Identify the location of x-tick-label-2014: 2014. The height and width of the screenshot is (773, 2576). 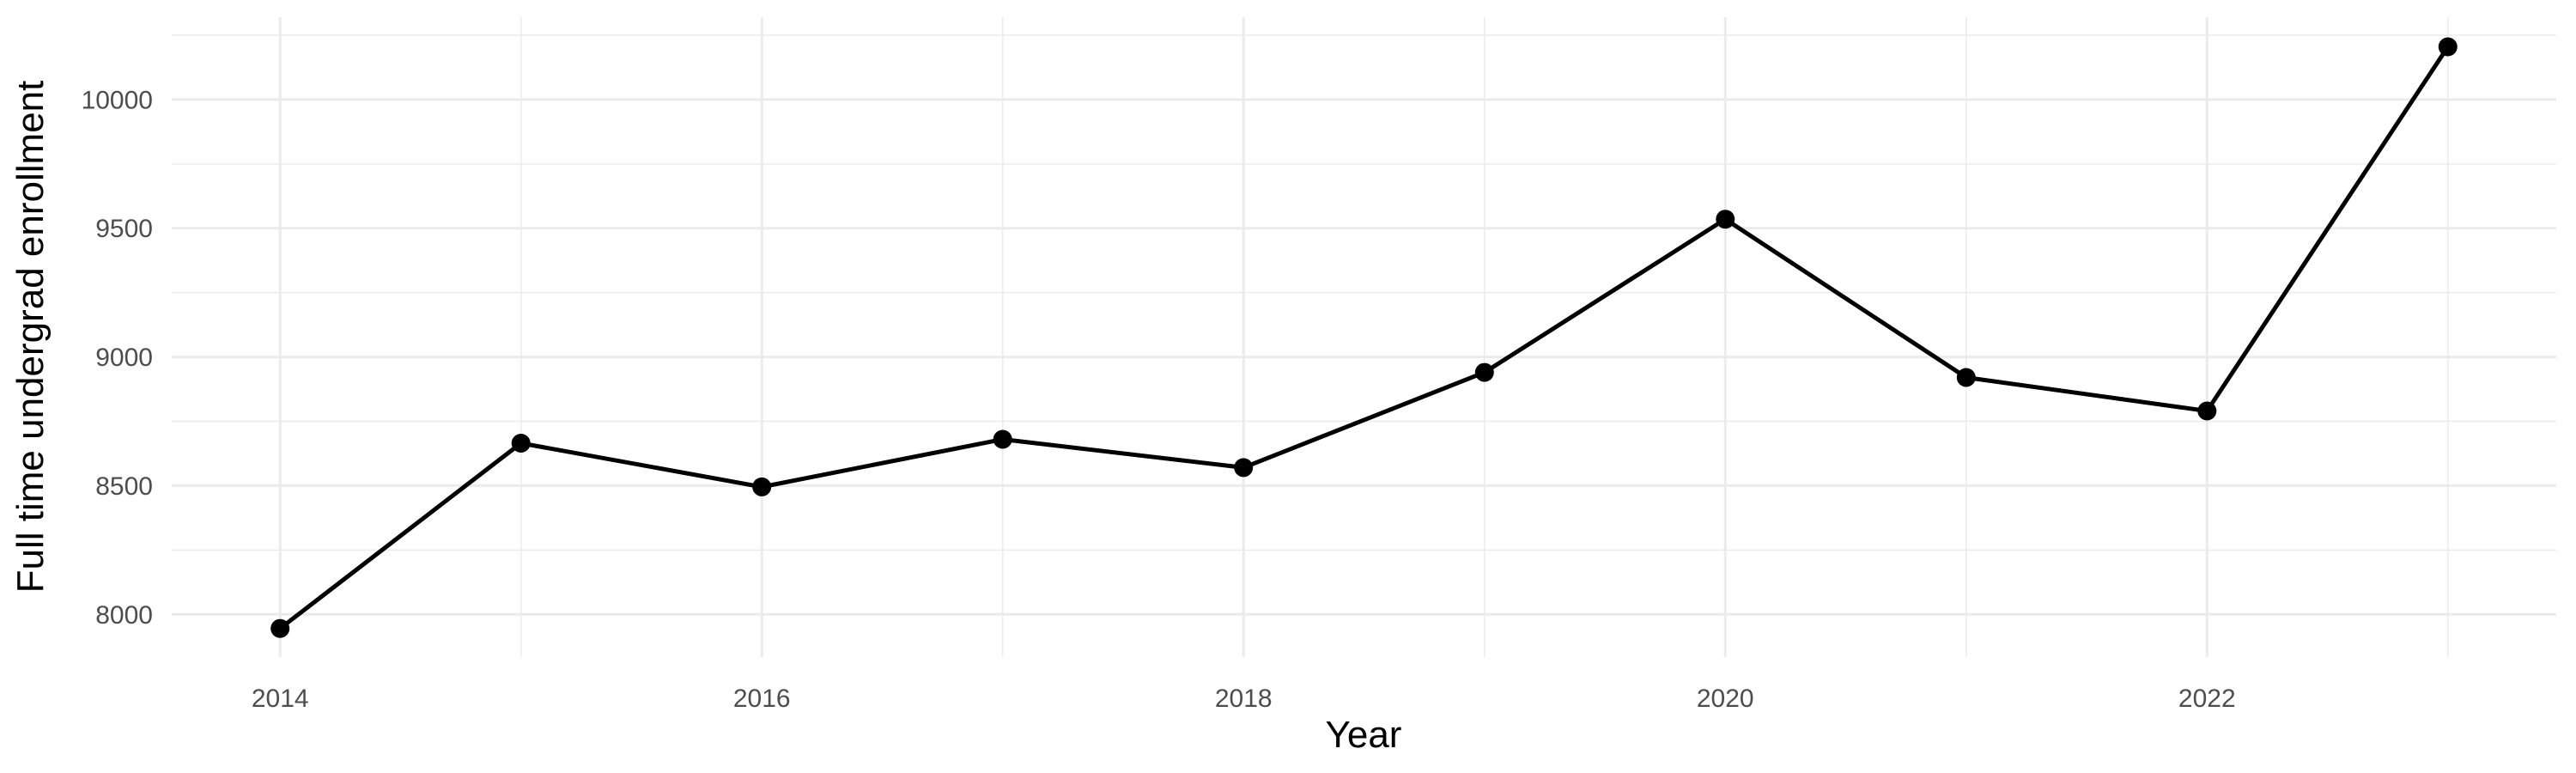
(280, 699).